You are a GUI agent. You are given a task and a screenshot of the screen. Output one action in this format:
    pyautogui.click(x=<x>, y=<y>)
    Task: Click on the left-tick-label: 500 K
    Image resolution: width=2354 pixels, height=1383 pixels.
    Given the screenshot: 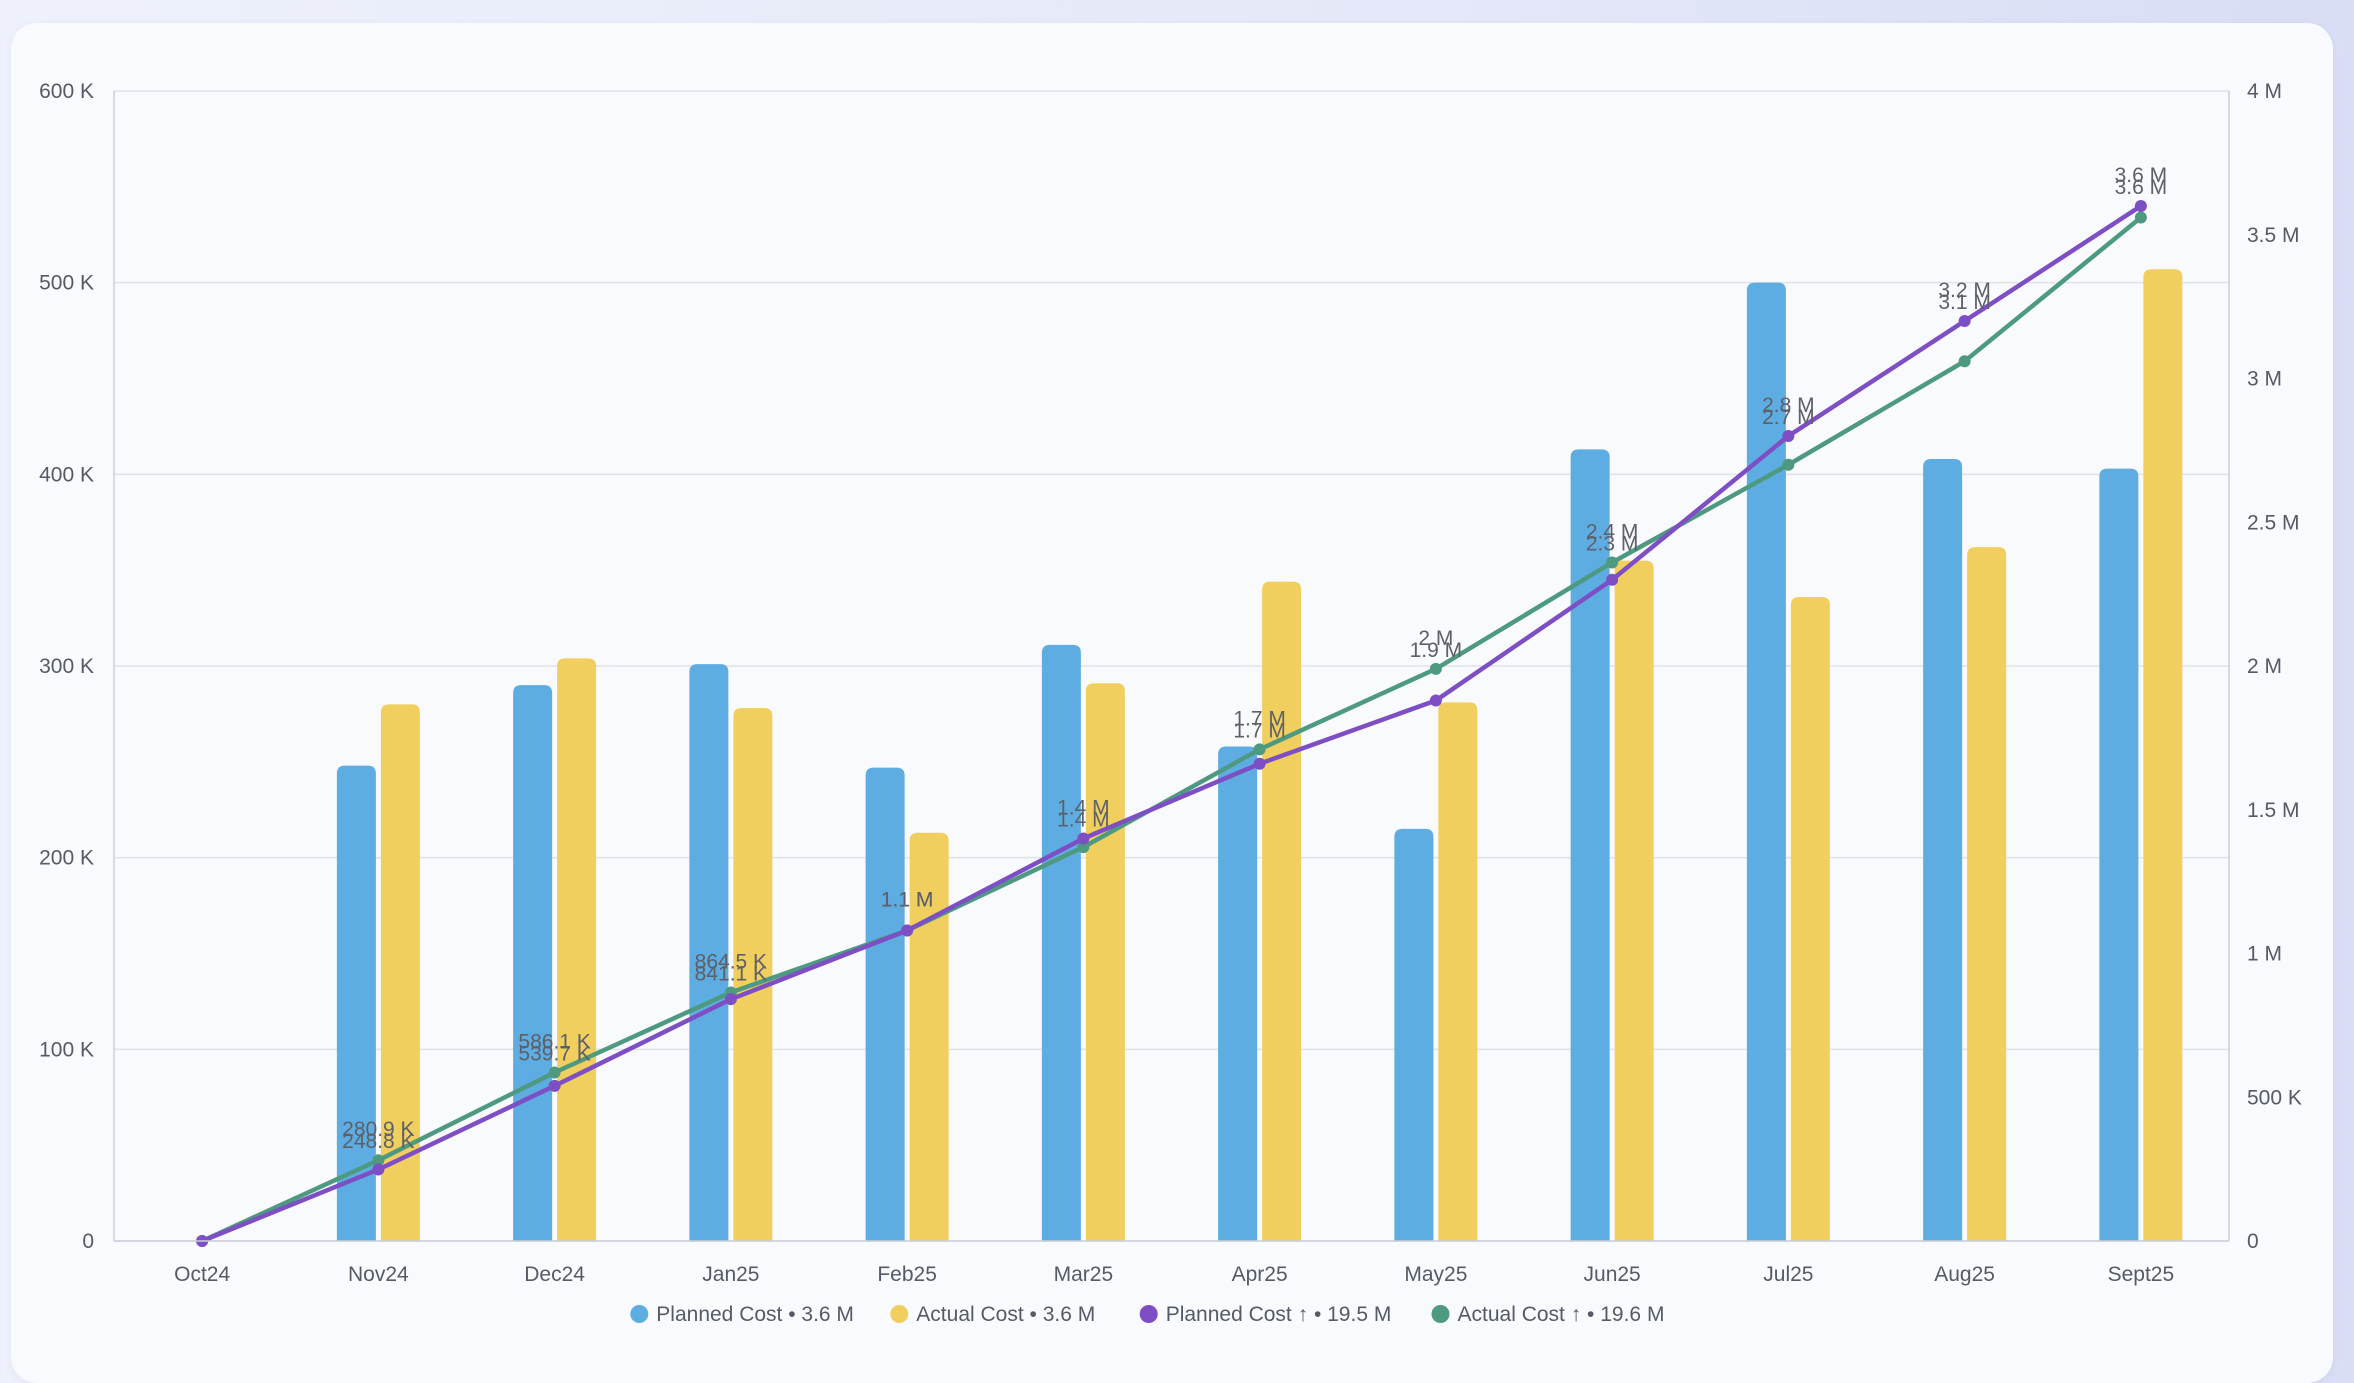 What is the action you would take?
    pyautogui.click(x=66, y=283)
    